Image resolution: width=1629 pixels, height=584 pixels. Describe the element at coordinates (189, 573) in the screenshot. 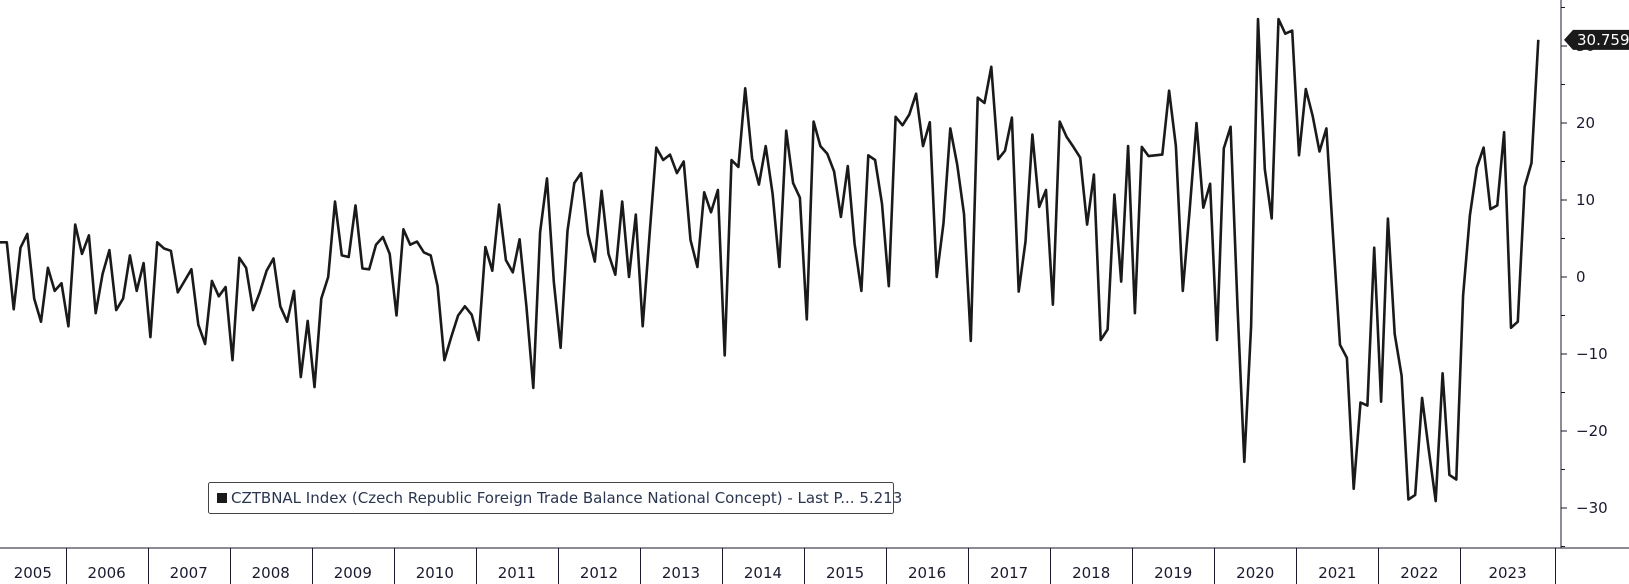

I see `x-tick-label: 2007` at that location.